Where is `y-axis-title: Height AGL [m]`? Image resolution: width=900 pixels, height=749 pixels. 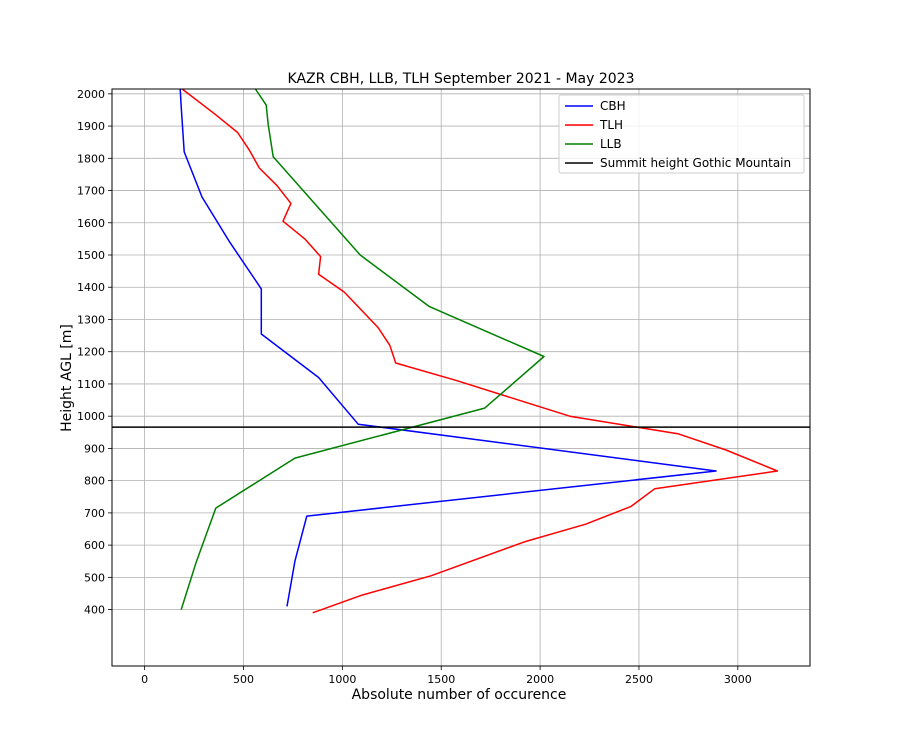 y-axis-title: Height AGL [m] is located at coordinates (67, 378).